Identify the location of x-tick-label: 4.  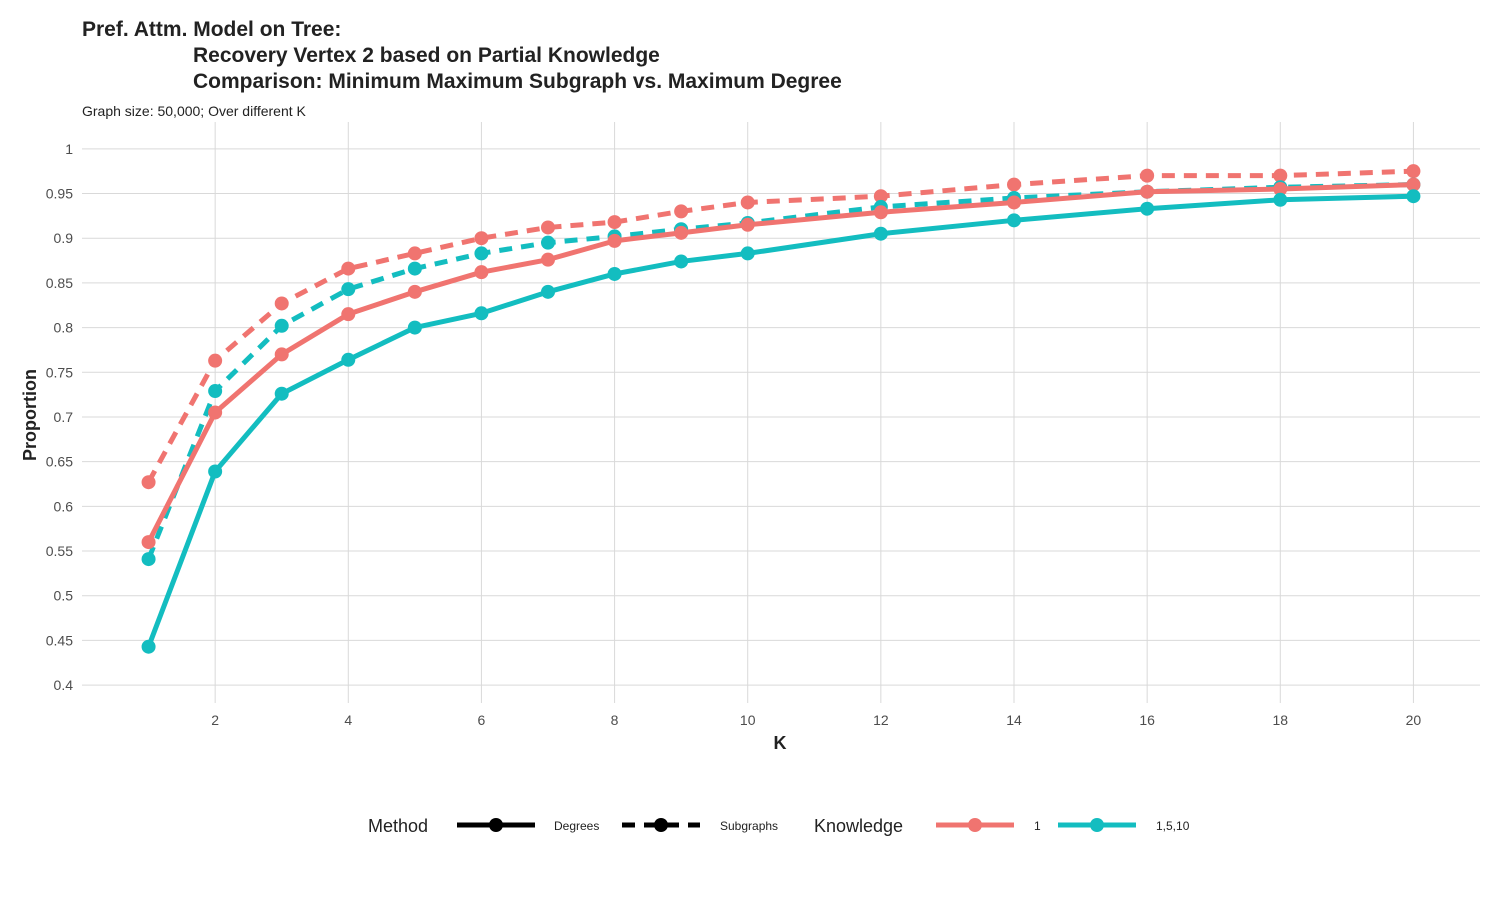
(348, 720).